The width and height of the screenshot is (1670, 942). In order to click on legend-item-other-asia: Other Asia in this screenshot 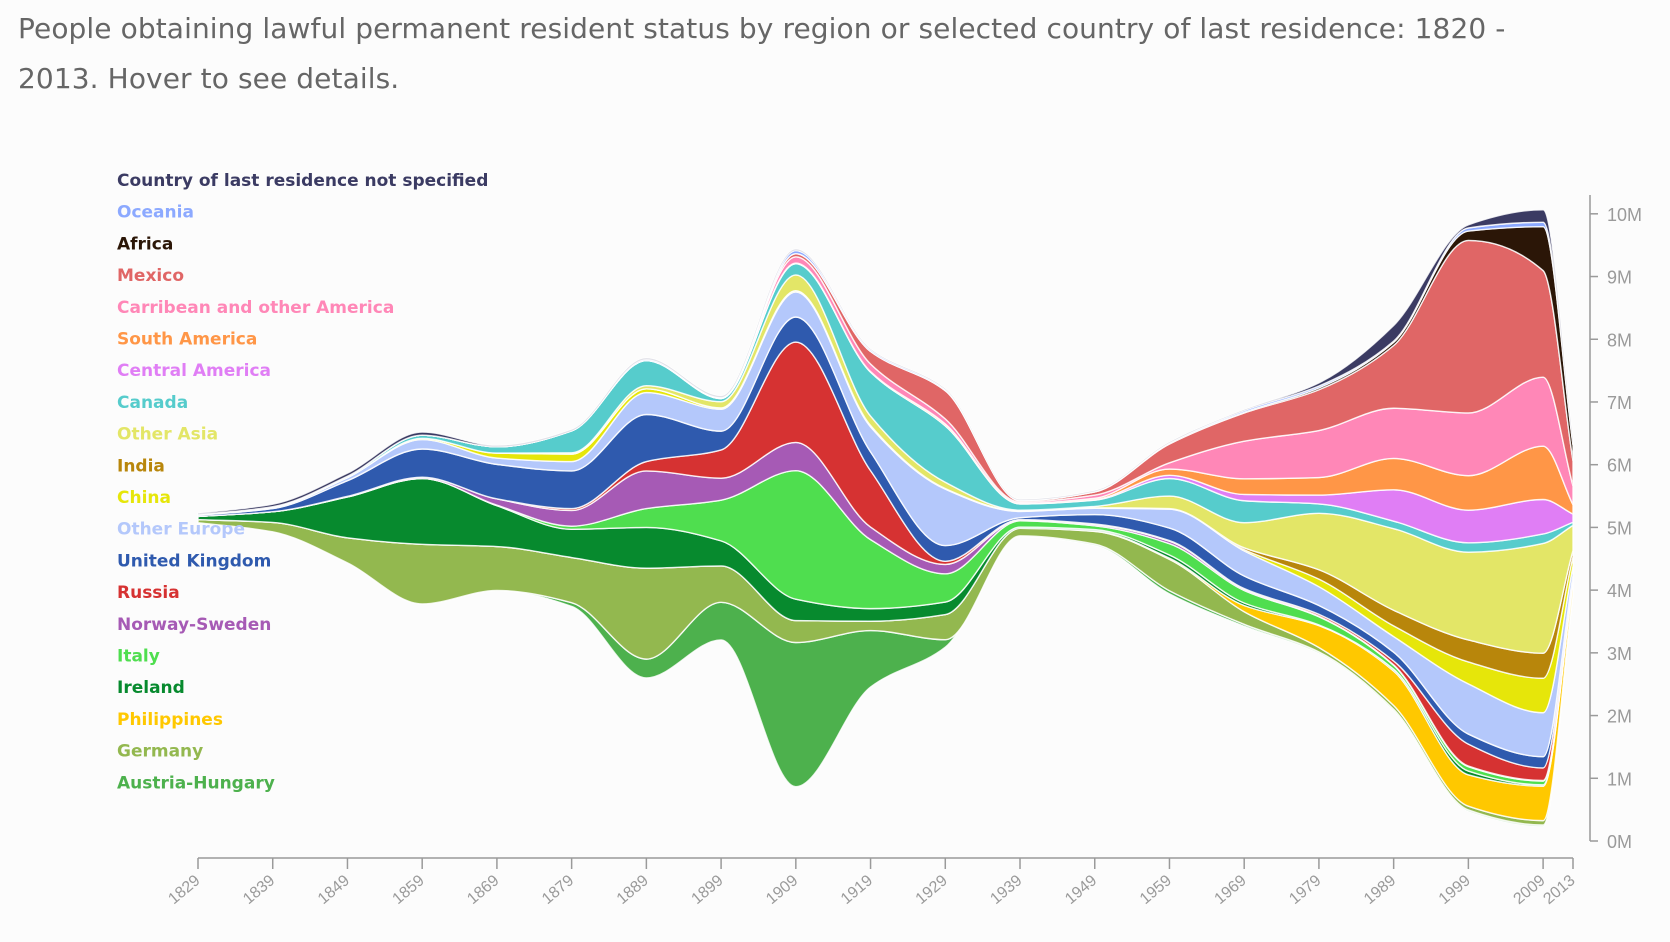, I will do `click(167, 435)`.